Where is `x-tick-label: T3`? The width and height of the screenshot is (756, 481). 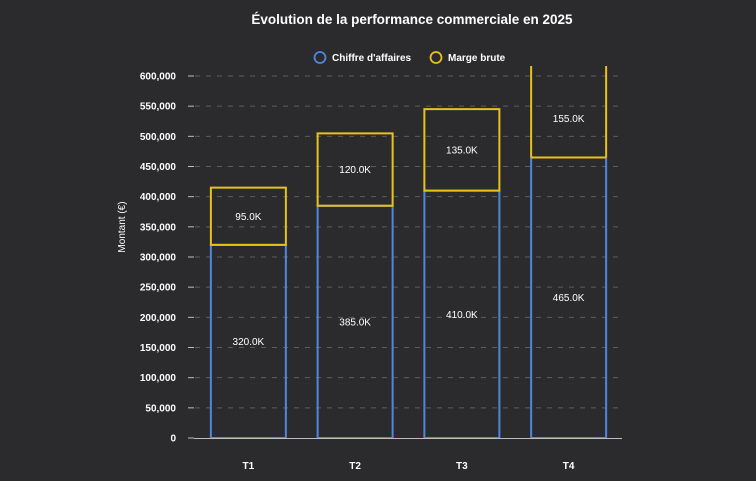
x-tick-label: T3 is located at coordinates (462, 466).